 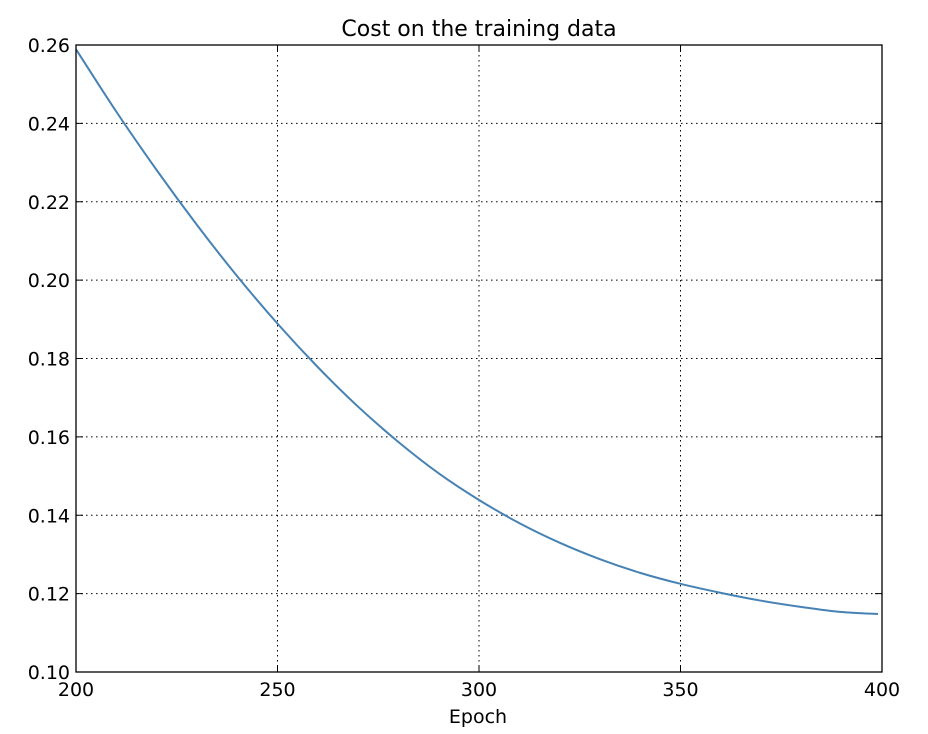 I want to click on y-tick-label: 0.10, so click(x=49, y=673).